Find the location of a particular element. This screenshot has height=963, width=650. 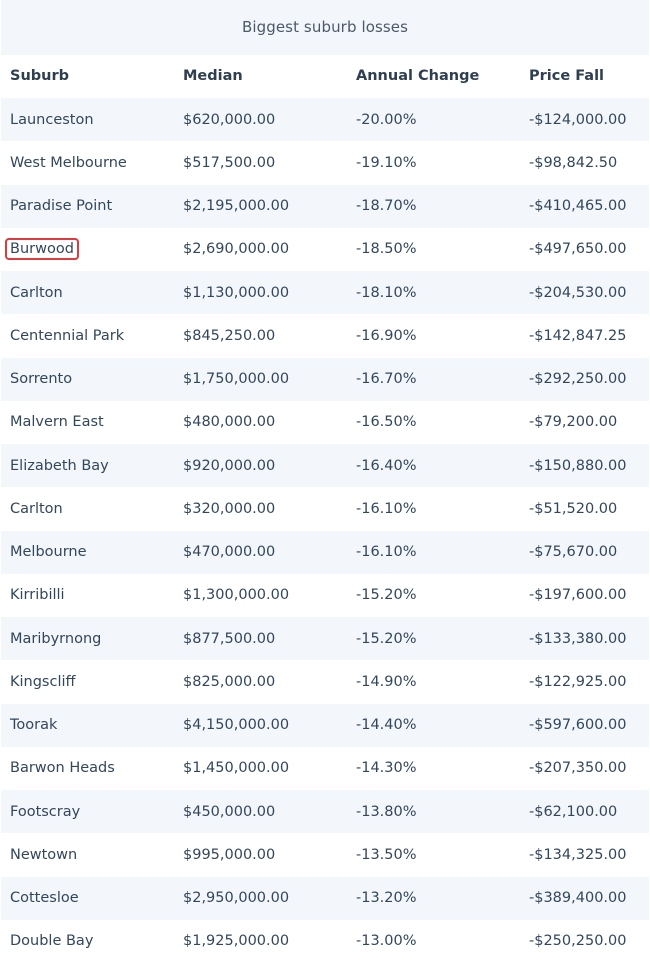

table-row: Sorrento $1,750,000.00 -16.70% -$292,250.00 is located at coordinates (325, 379).